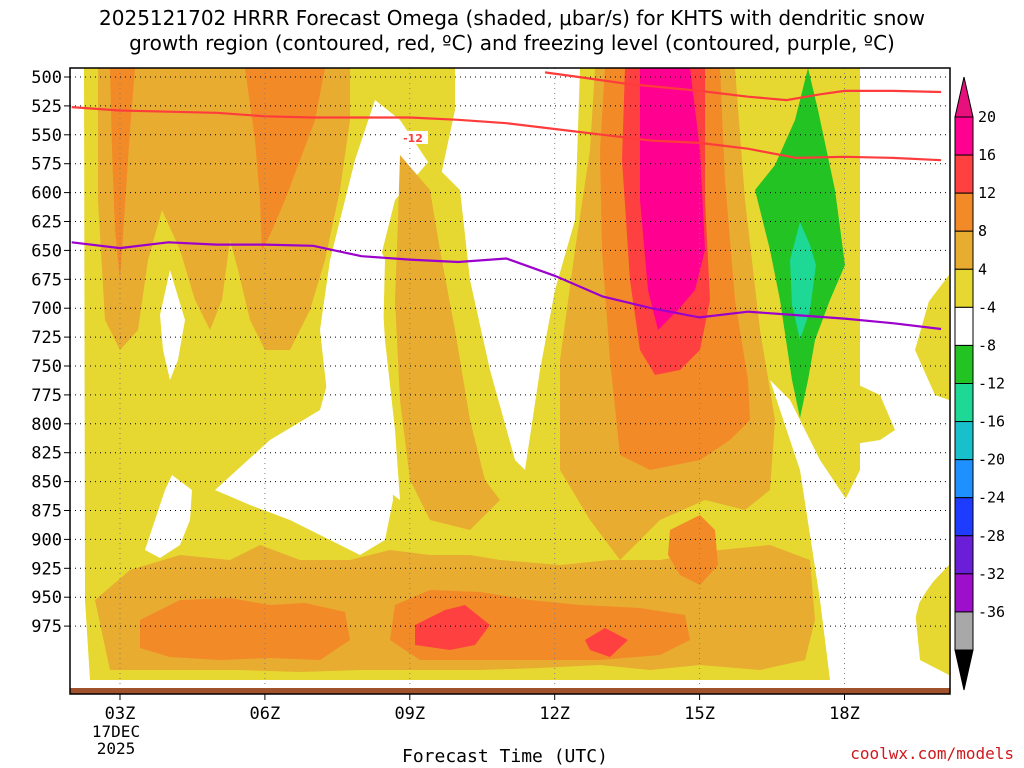  What do you see at coordinates (120, 714) in the screenshot?
I see `xtick-label-03Z: 03Z` at bounding box center [120, 714].